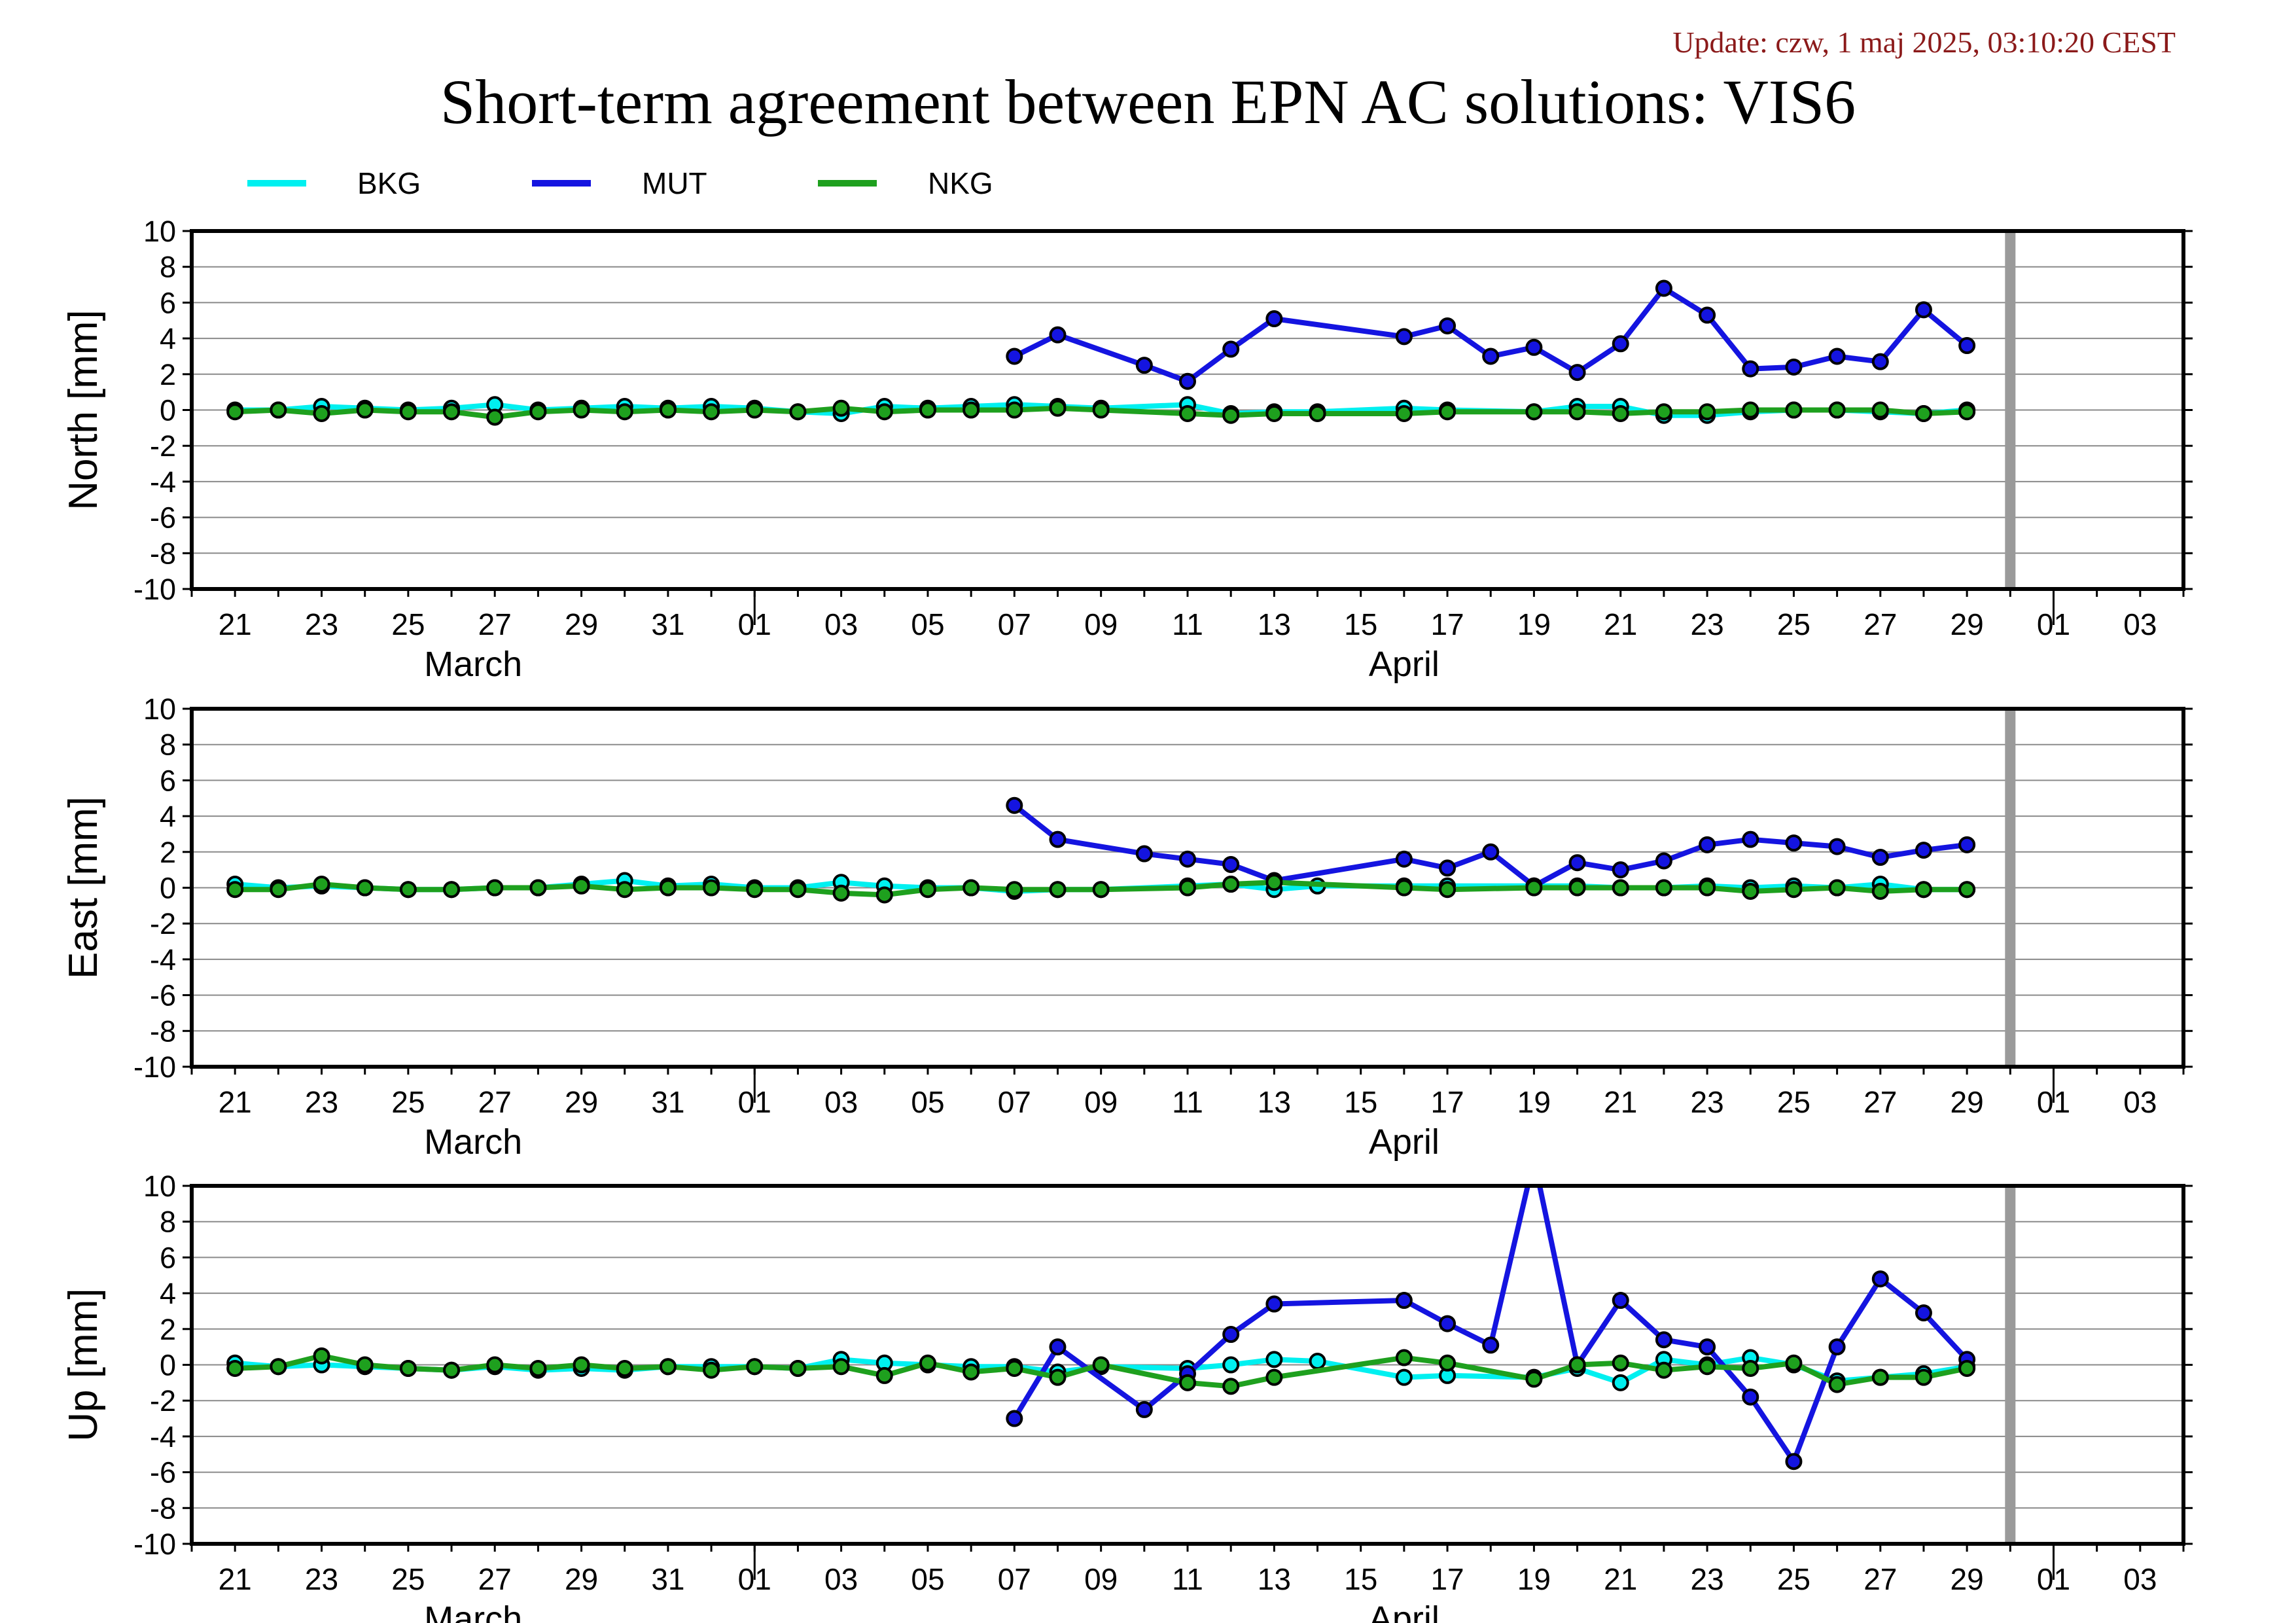  Describe the element at coordinates (674, 183) in the screenshot. I see `legend-label-mut: MUT` at that location.